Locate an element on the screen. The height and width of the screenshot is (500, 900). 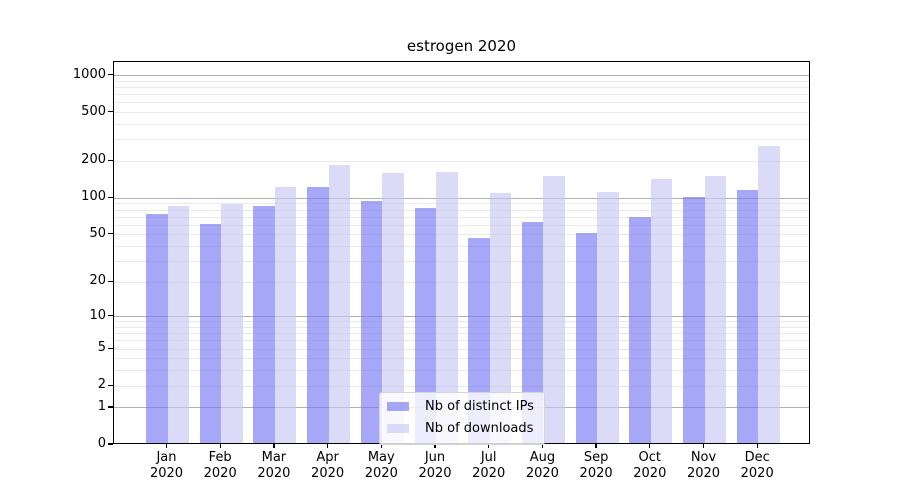
y-tick-label: 1000 is located at coordinates (89, 74).